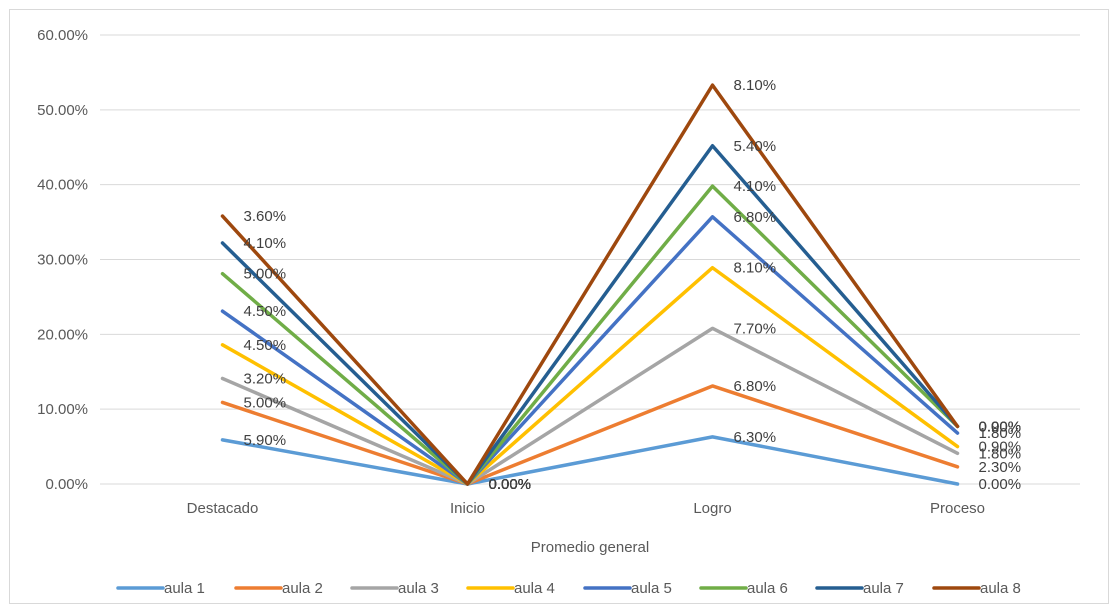  Describe the element at coordinates (590, 547) in the screenshot. I see `x-axis-title: Promedio general` at that location.